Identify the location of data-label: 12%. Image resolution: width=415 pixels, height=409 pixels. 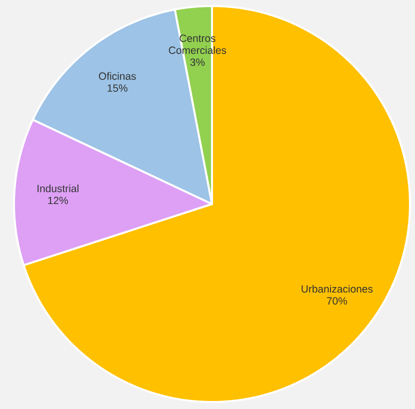
(58, 200).